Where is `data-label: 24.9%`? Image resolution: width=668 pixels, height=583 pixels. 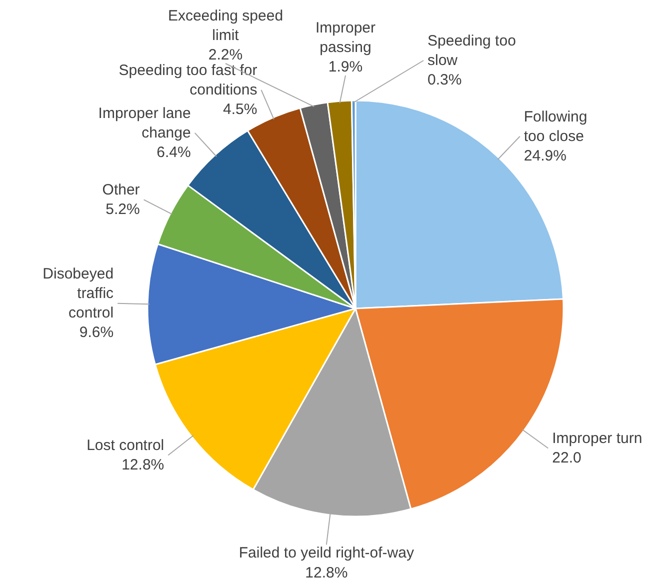 data-label: 24.9% is located at coordinates (545, 155).